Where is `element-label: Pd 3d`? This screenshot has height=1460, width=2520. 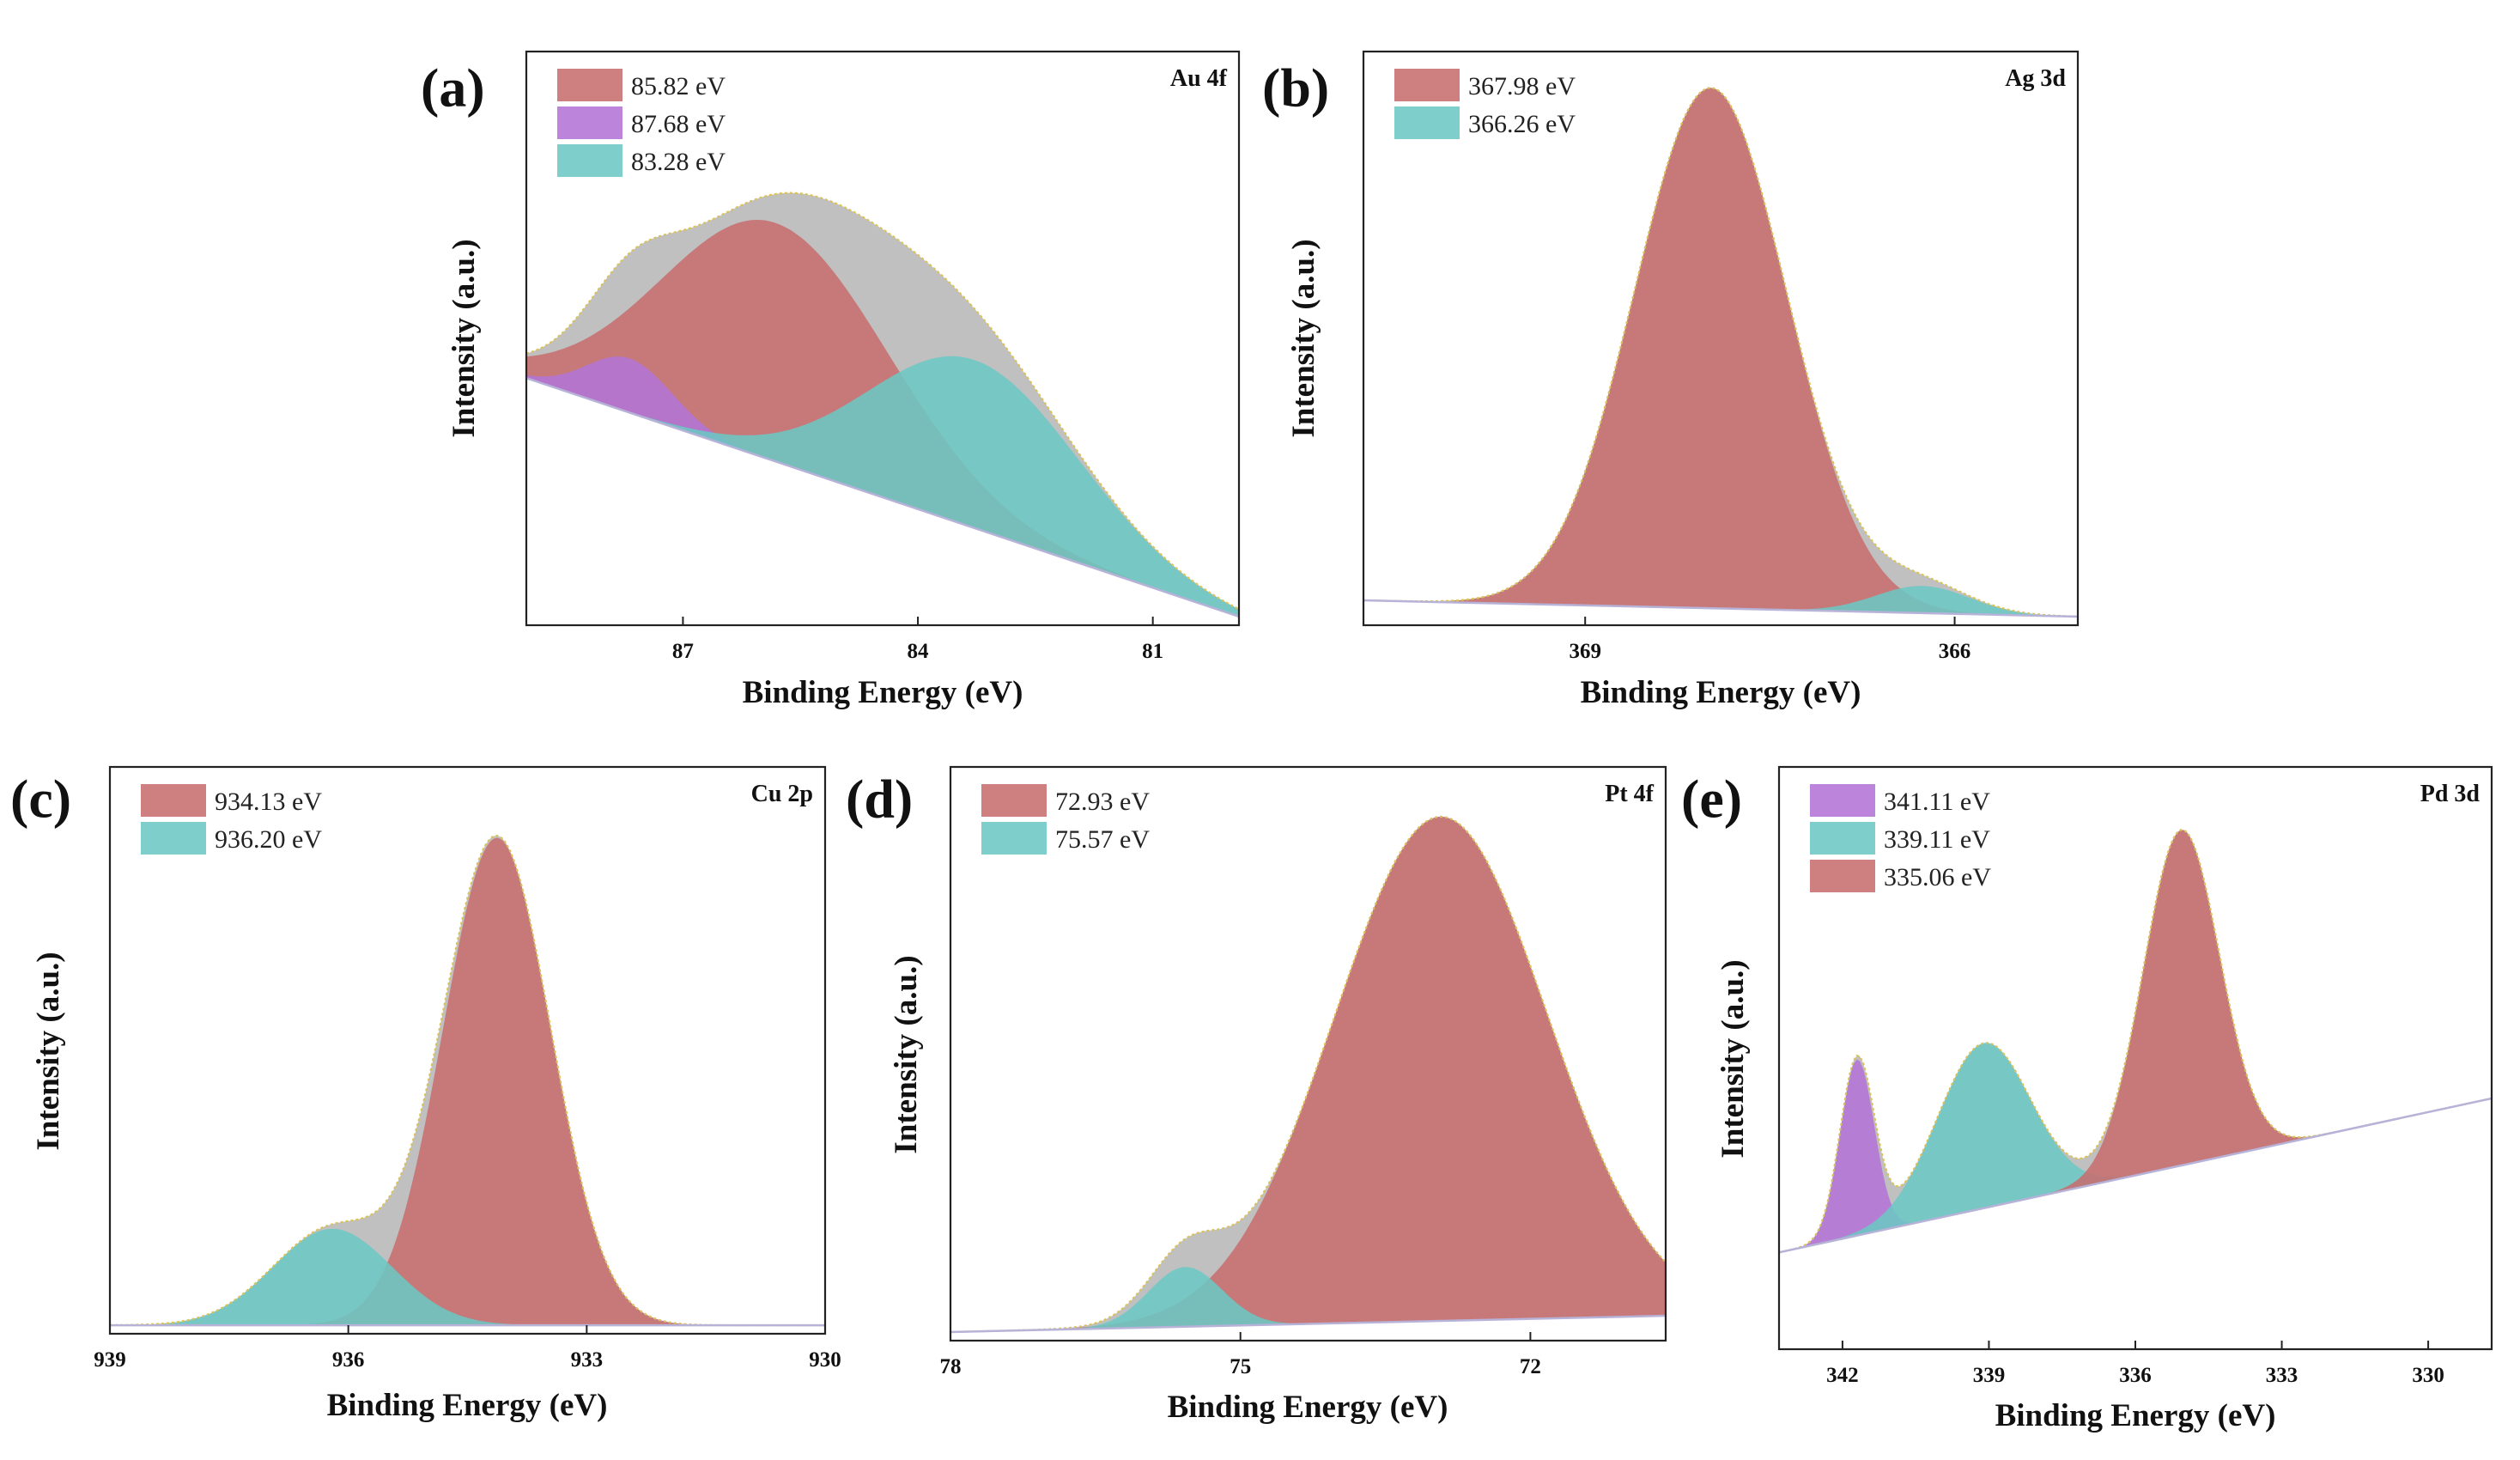 element-label: Pd 3d is located at coordinates (2450, 794).